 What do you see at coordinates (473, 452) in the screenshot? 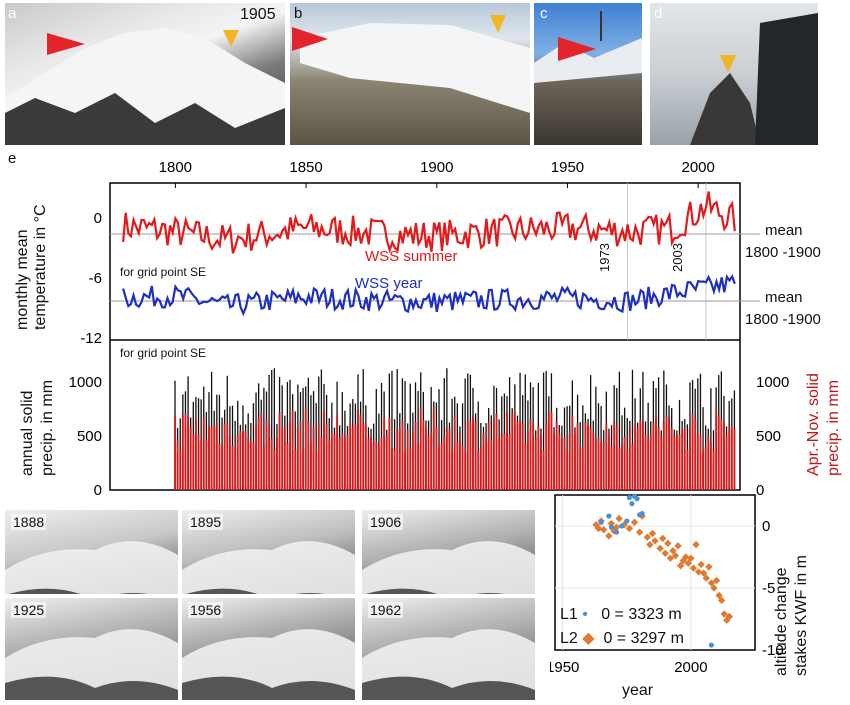
I see `bar-aprnov-1914` at bounding box center [473, 452].